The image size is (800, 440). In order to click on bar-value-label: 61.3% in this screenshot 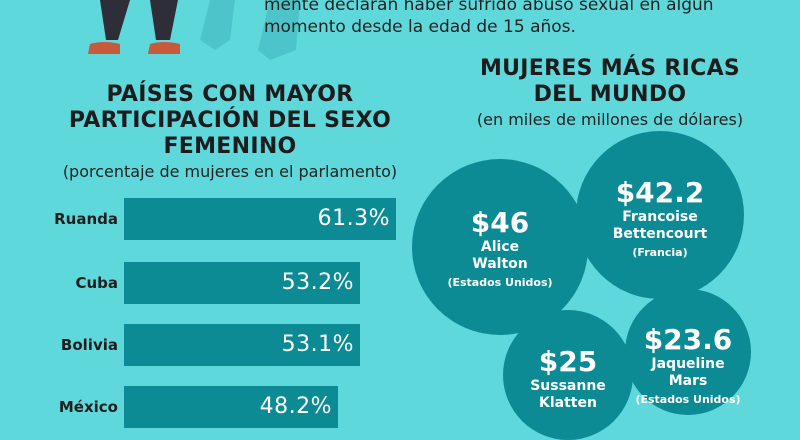, I will do `click(353, 218)`.